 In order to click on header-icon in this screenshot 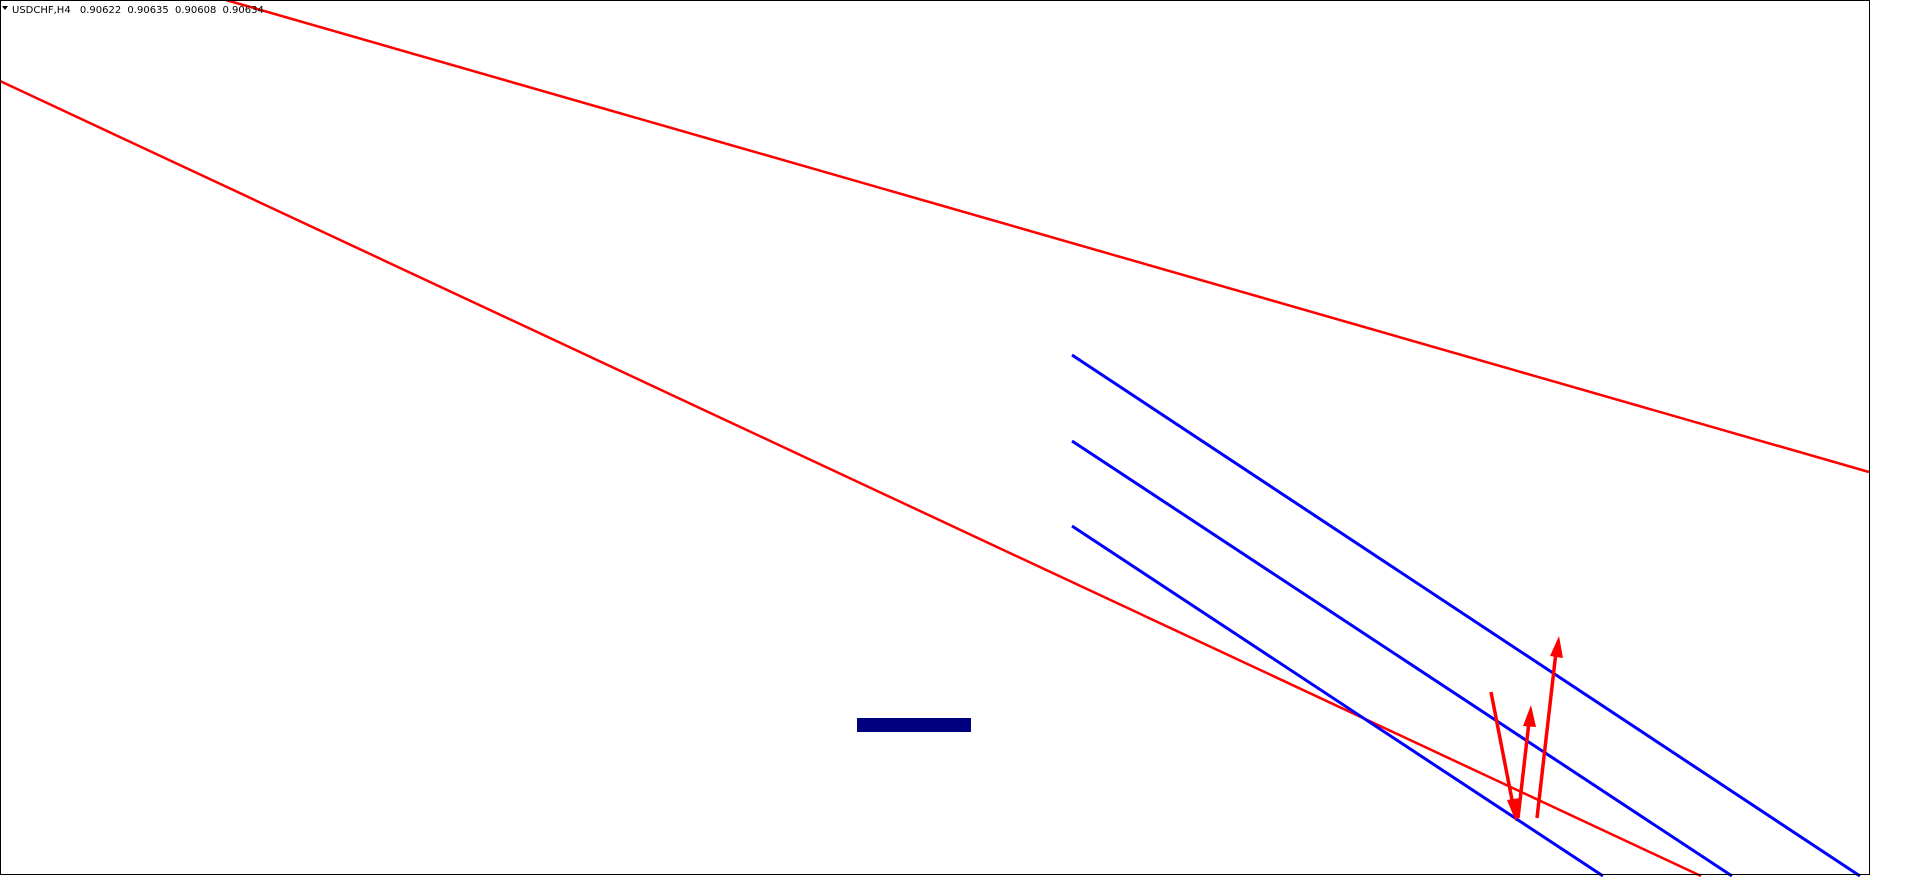, I will do `click(5, 8)`.